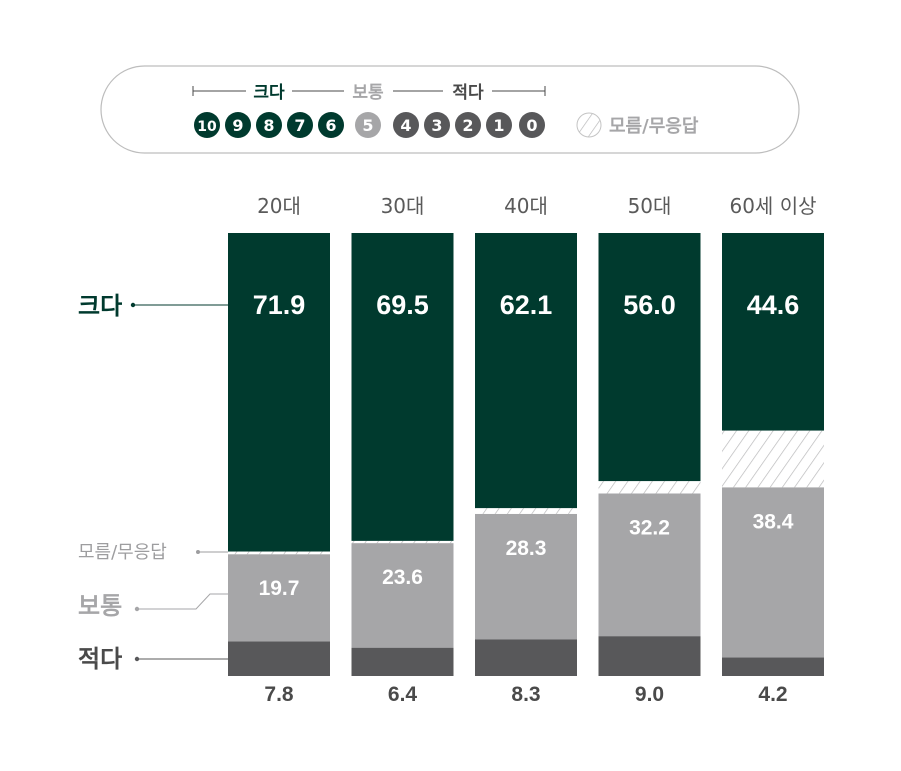 Image resolution: width=901 pixels, height=771 pixels. What do you see at coordinates (526, 305) in the screenshot?
I see `data-label-large: 62.1` at bounding box center [526, 305].